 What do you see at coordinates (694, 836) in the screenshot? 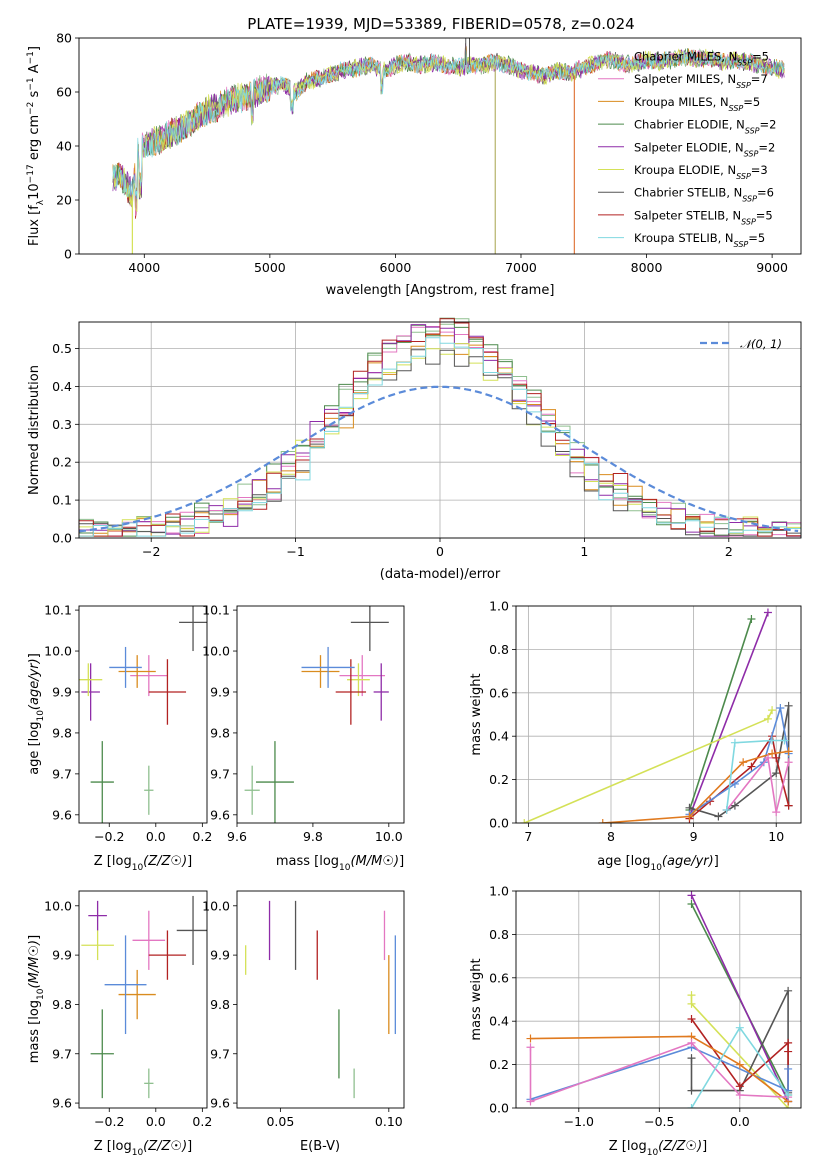
I see `x-tick-label: 9` at bounding box center [694, 836].